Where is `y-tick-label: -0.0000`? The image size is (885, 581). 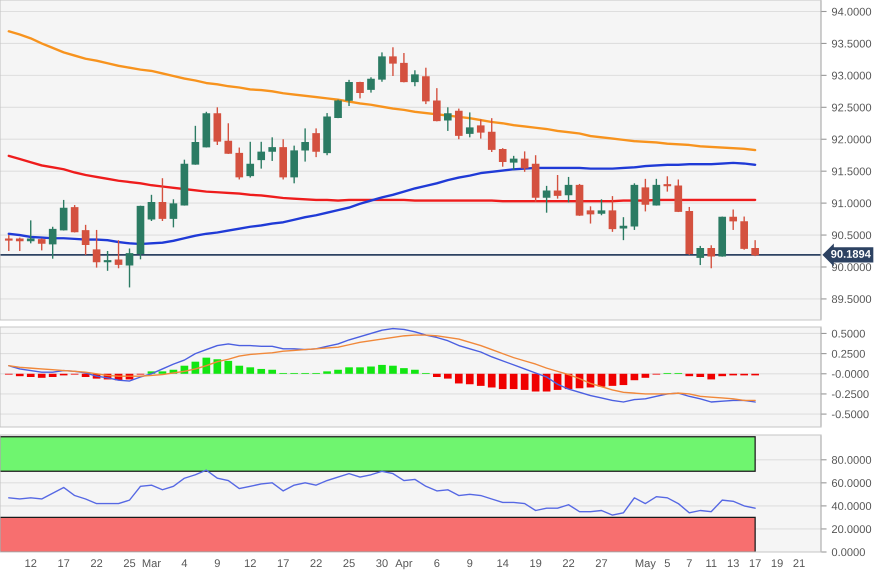 y-tick-label: -0.0000 is located at coordinates (850, 374).